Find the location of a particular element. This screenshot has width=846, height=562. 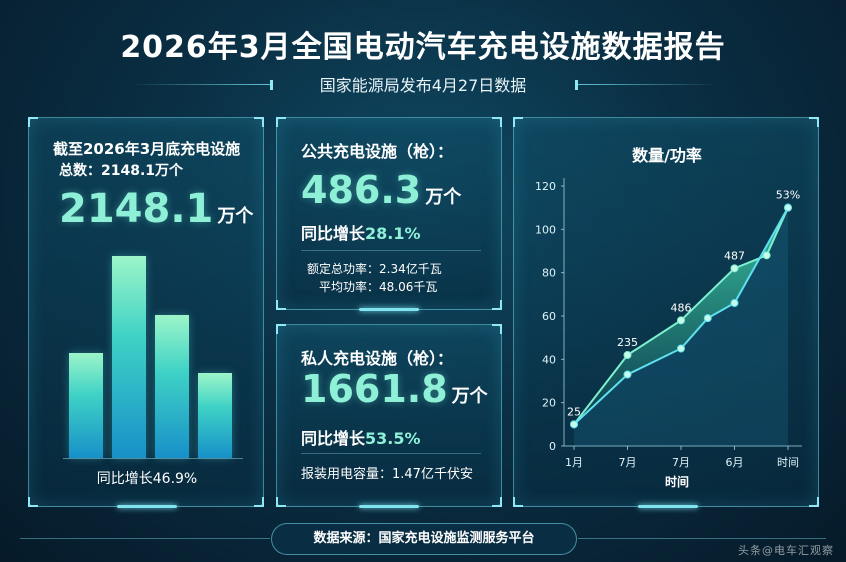

private-big-value-group: 1661.8 万个 is located at coordinates (394, 389).